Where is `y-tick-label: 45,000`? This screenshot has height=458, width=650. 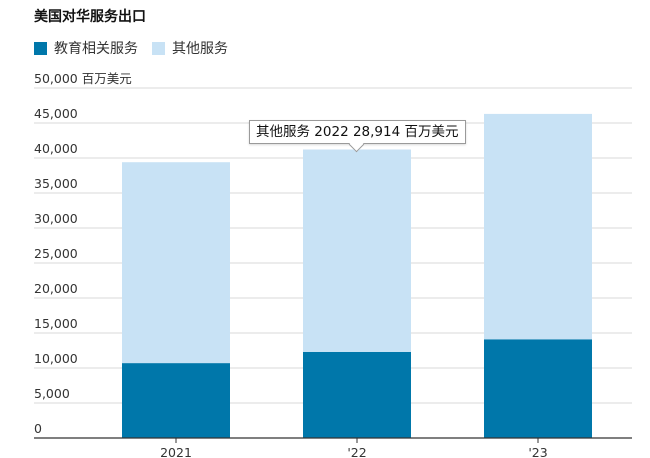 y-tick-label: 45,000 is located at coordinates (56, 113).